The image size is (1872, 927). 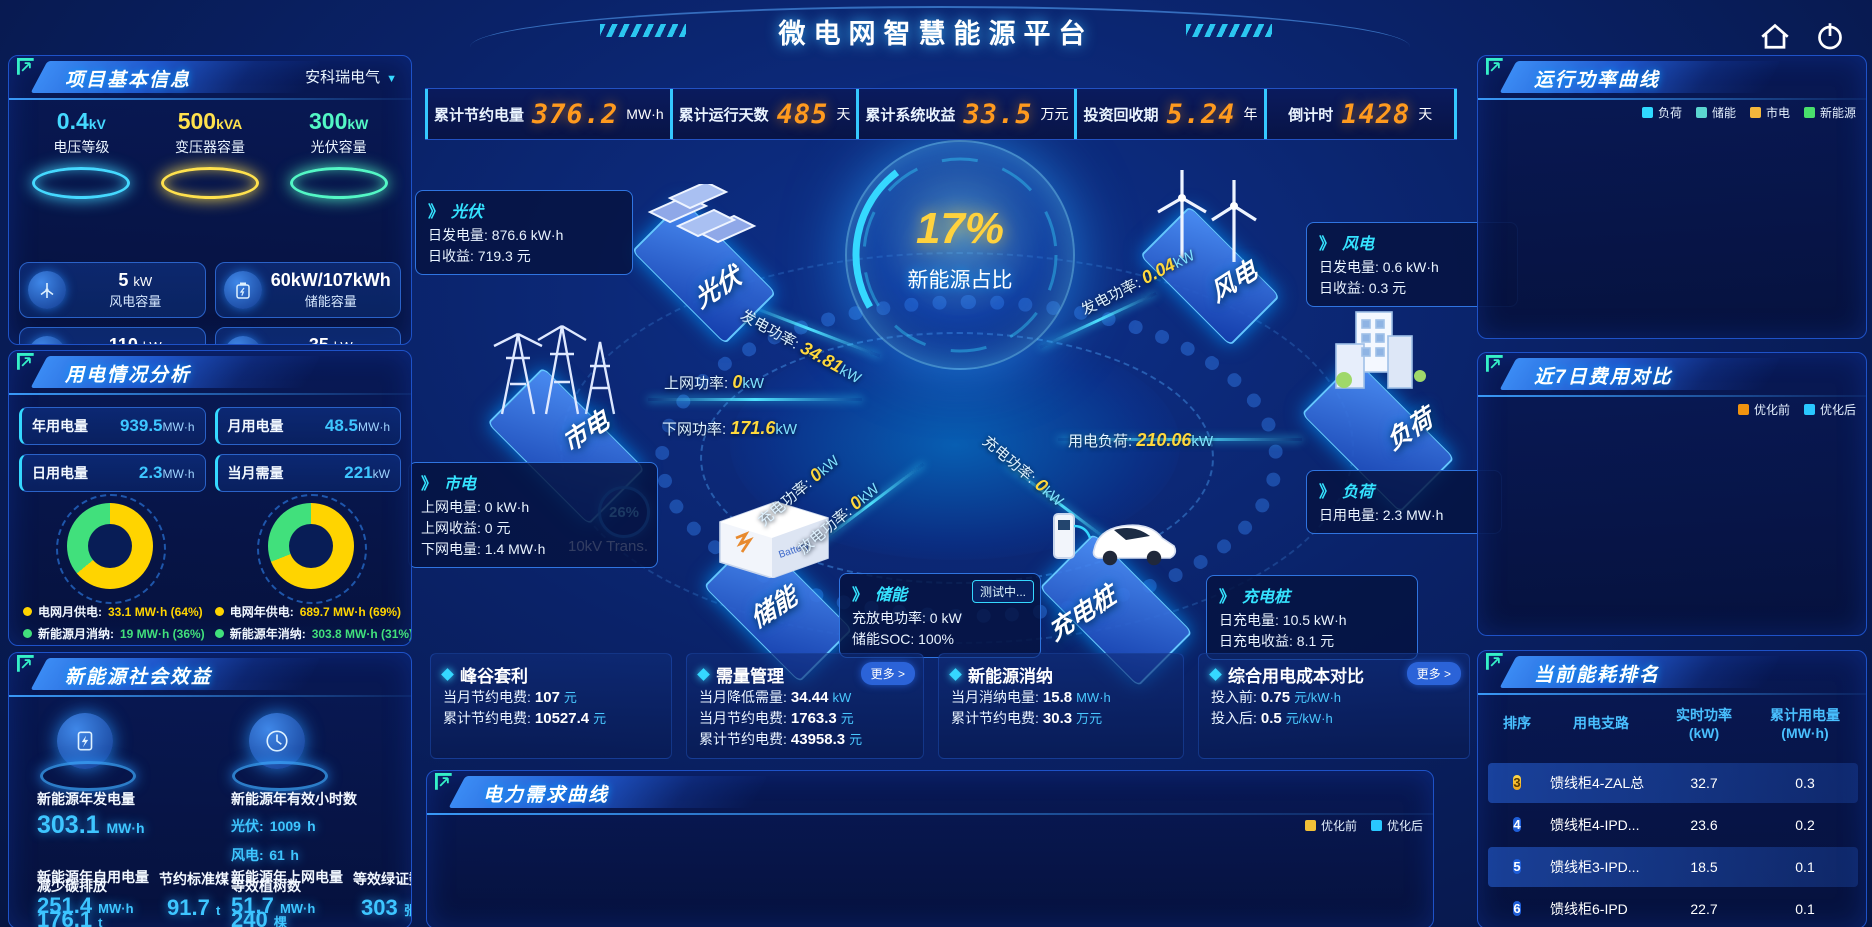 I want to click on summary-card-title: 综合用电成本对比, so click(x=1333, y=674).